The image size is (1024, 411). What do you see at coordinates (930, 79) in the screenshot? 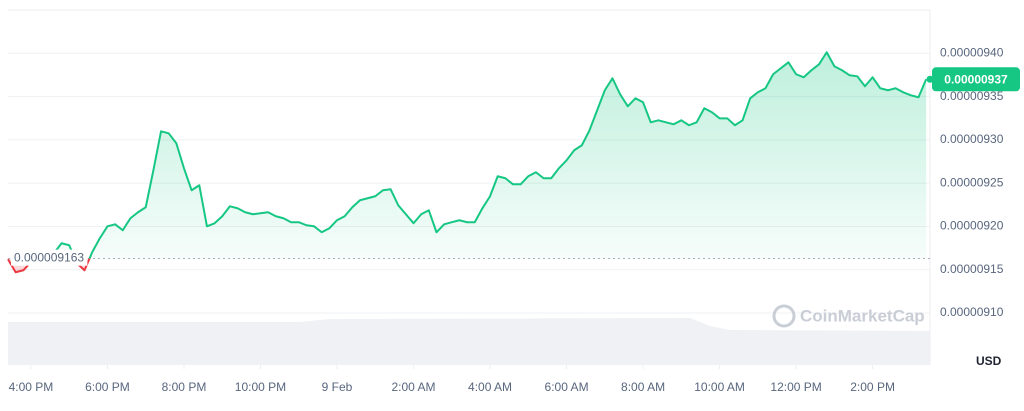
I see `current-price-dot` at bounding box center [930, 79].